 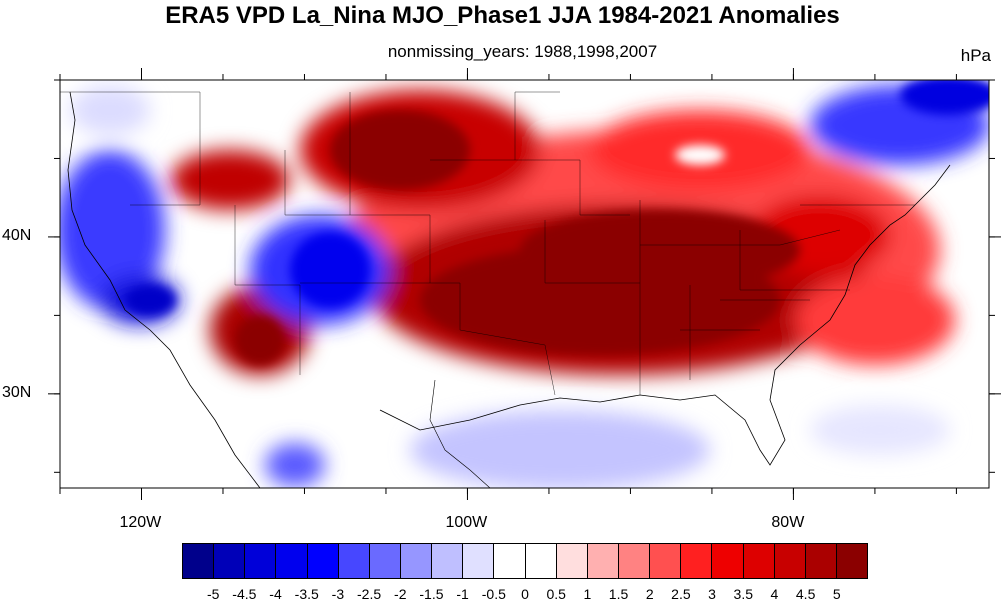 I want to click on colorbar-label: 3.5, so click(x=743, y=594).